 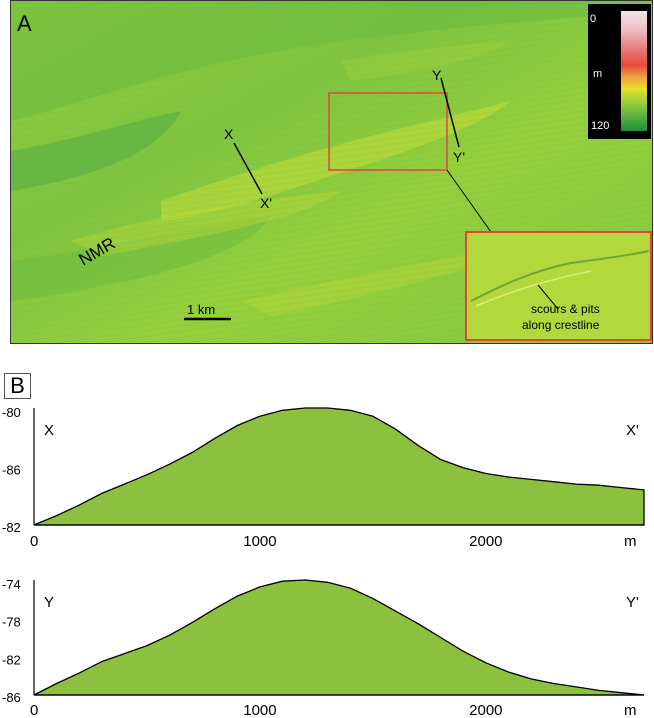 I want to click on profile-y-end-label: Y', so click(x=459, y=157).